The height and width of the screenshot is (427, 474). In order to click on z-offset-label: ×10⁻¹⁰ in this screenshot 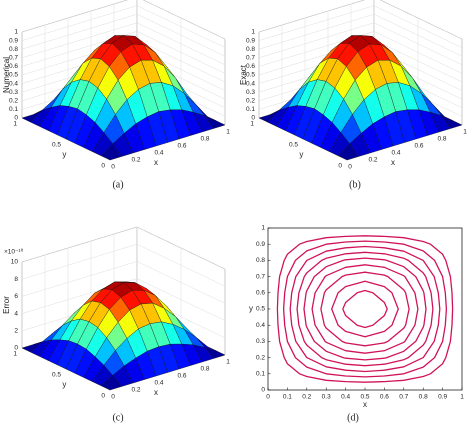, I will do `click(14, 252)`.